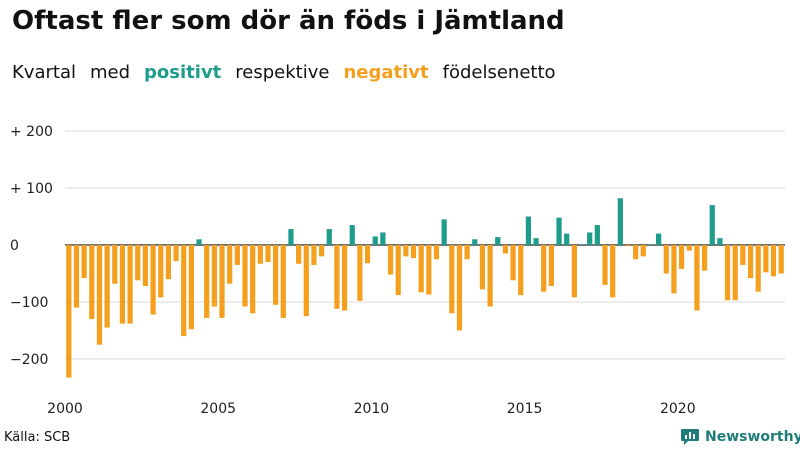 This screenshot has width=800, height=450. What do you see at coordinates (31, 246) in the screenshot?
I see `y-axis-labels: + 200 + 100 0 −100 −200` at bounding box center [31, 246].